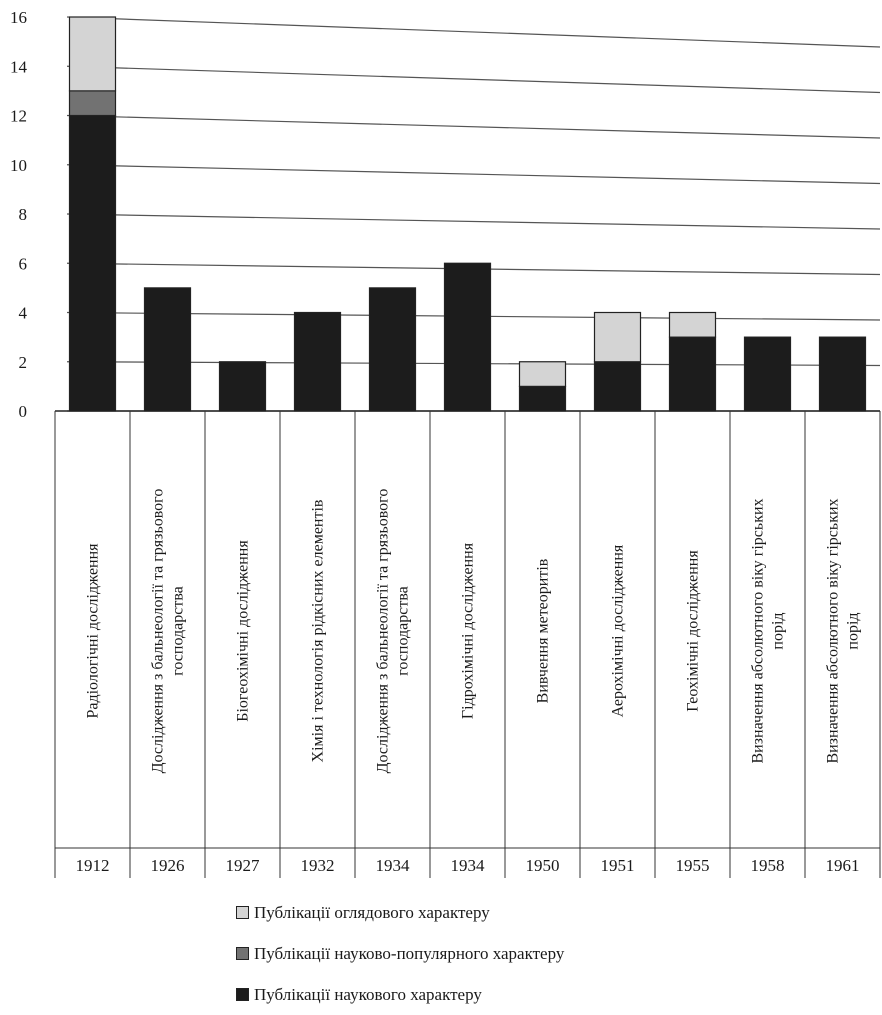 The width and height of the screenshot is (882, 1015). Describe the element at coordinates (768, 865) in the screenshot. I see `year-label: 1958` at that location.